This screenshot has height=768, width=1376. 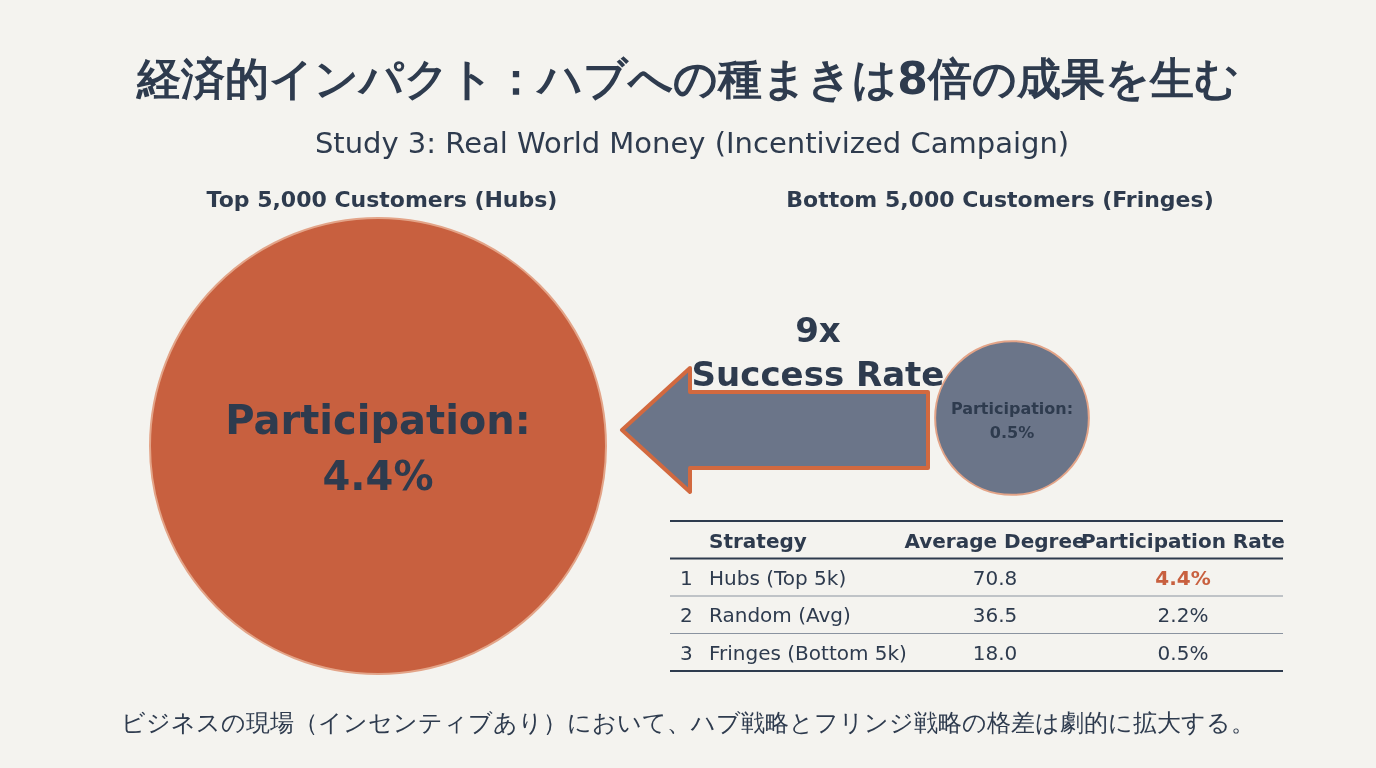 What do you see at coordinates (378, 448) in the screenshot?
I see `data-label: Participation: 4.4%` at bounding box center [378, 448].